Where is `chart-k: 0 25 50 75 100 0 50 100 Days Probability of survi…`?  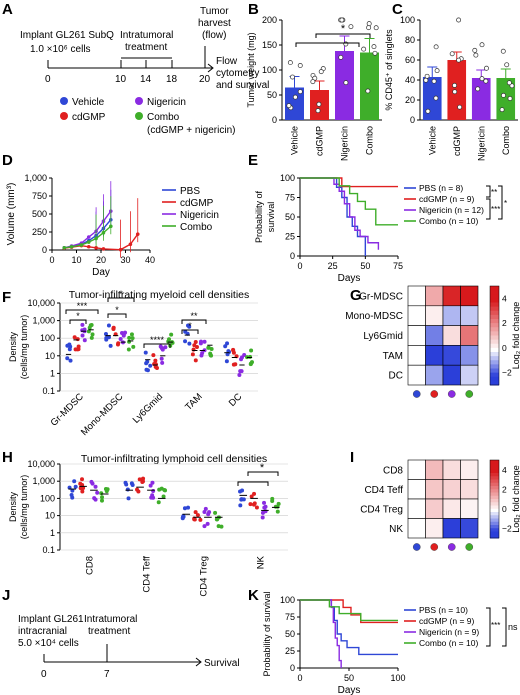
chart-k: 0 25 50 75 100 0 50 100 Days Probability of survi… is located at coordinates (390, 643).